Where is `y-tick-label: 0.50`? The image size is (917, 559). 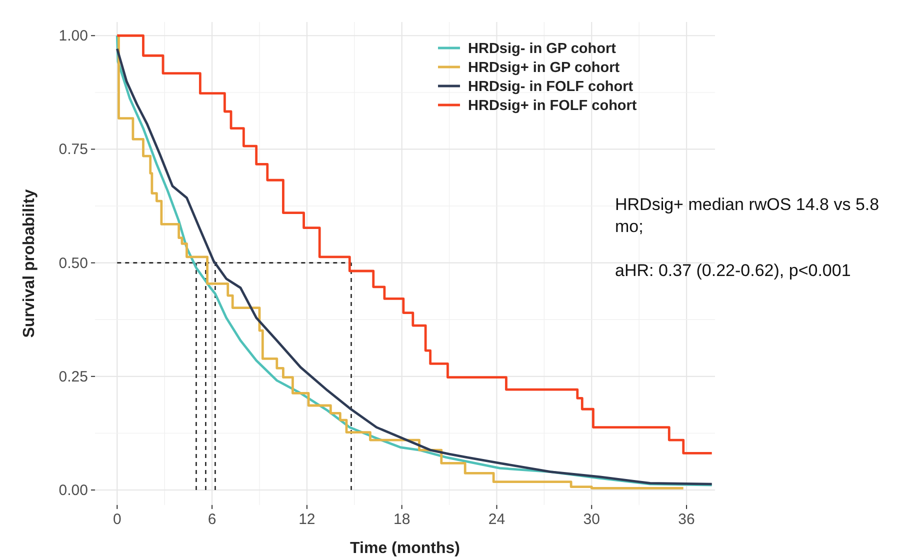 y-tick-label: 0.50 is located at coordinates (73, 263).